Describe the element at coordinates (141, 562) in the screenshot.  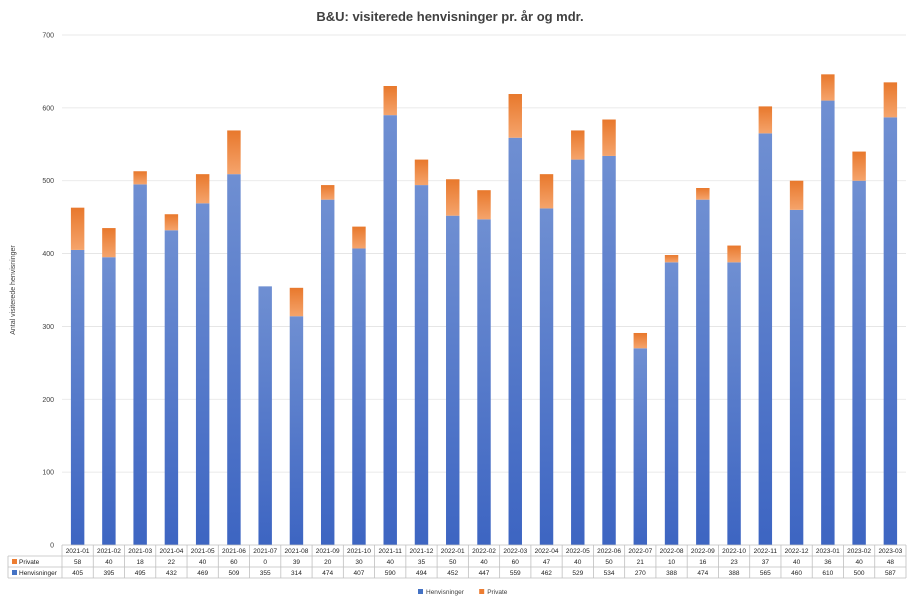
I see `data-label: 18` at that location.